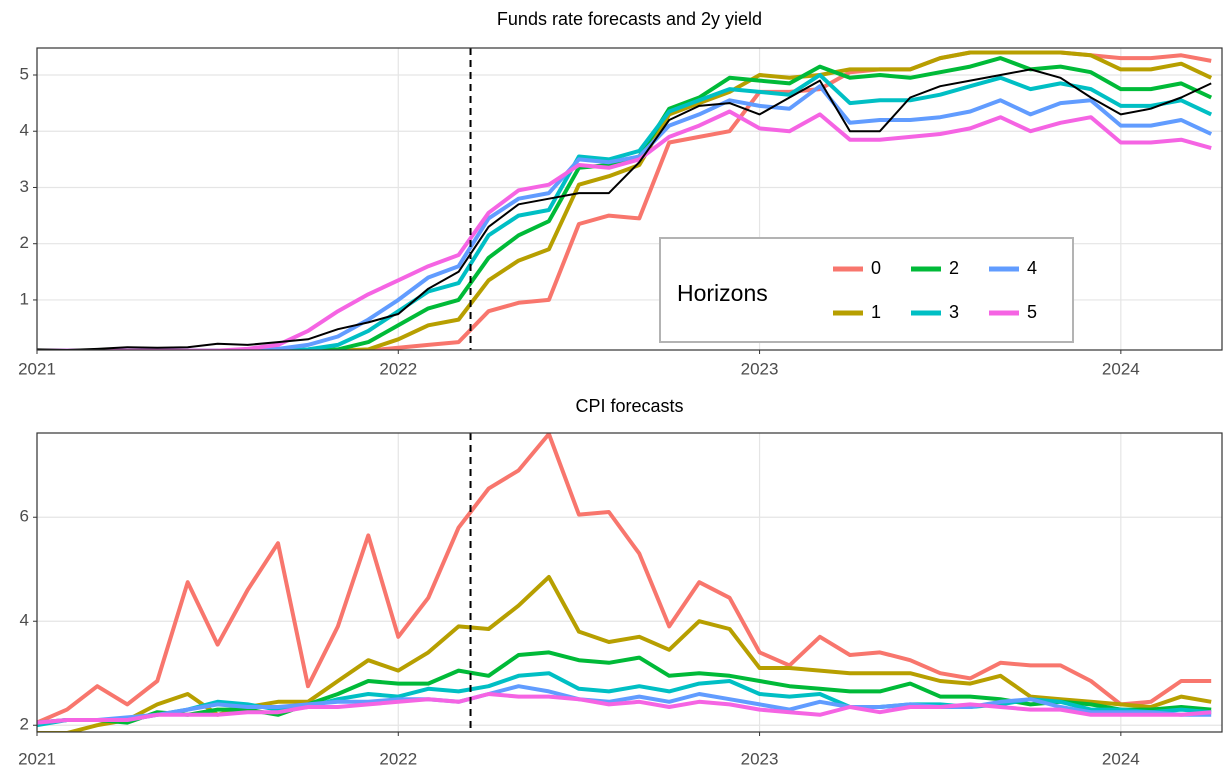 The height and width of the screenshot is (779, 1227). What do you see at coordinates (722, 293) in the screenshot?
I see `legend-title: Horizons` at bounding box center [722, 293].